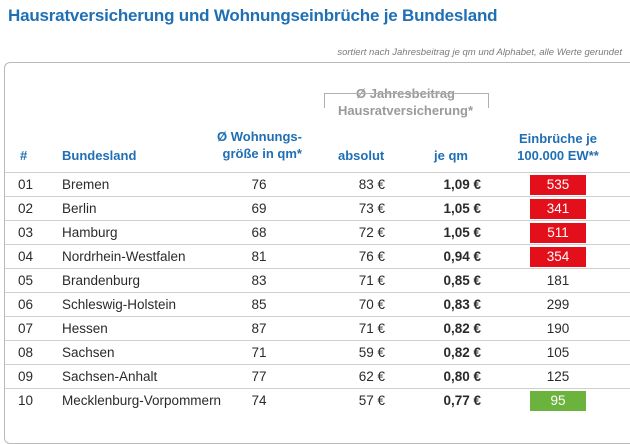  What do you see at coordinates (558, 401) in the screenshot?
I see `row-burglaries: 95` at bounding box center [558, 401].